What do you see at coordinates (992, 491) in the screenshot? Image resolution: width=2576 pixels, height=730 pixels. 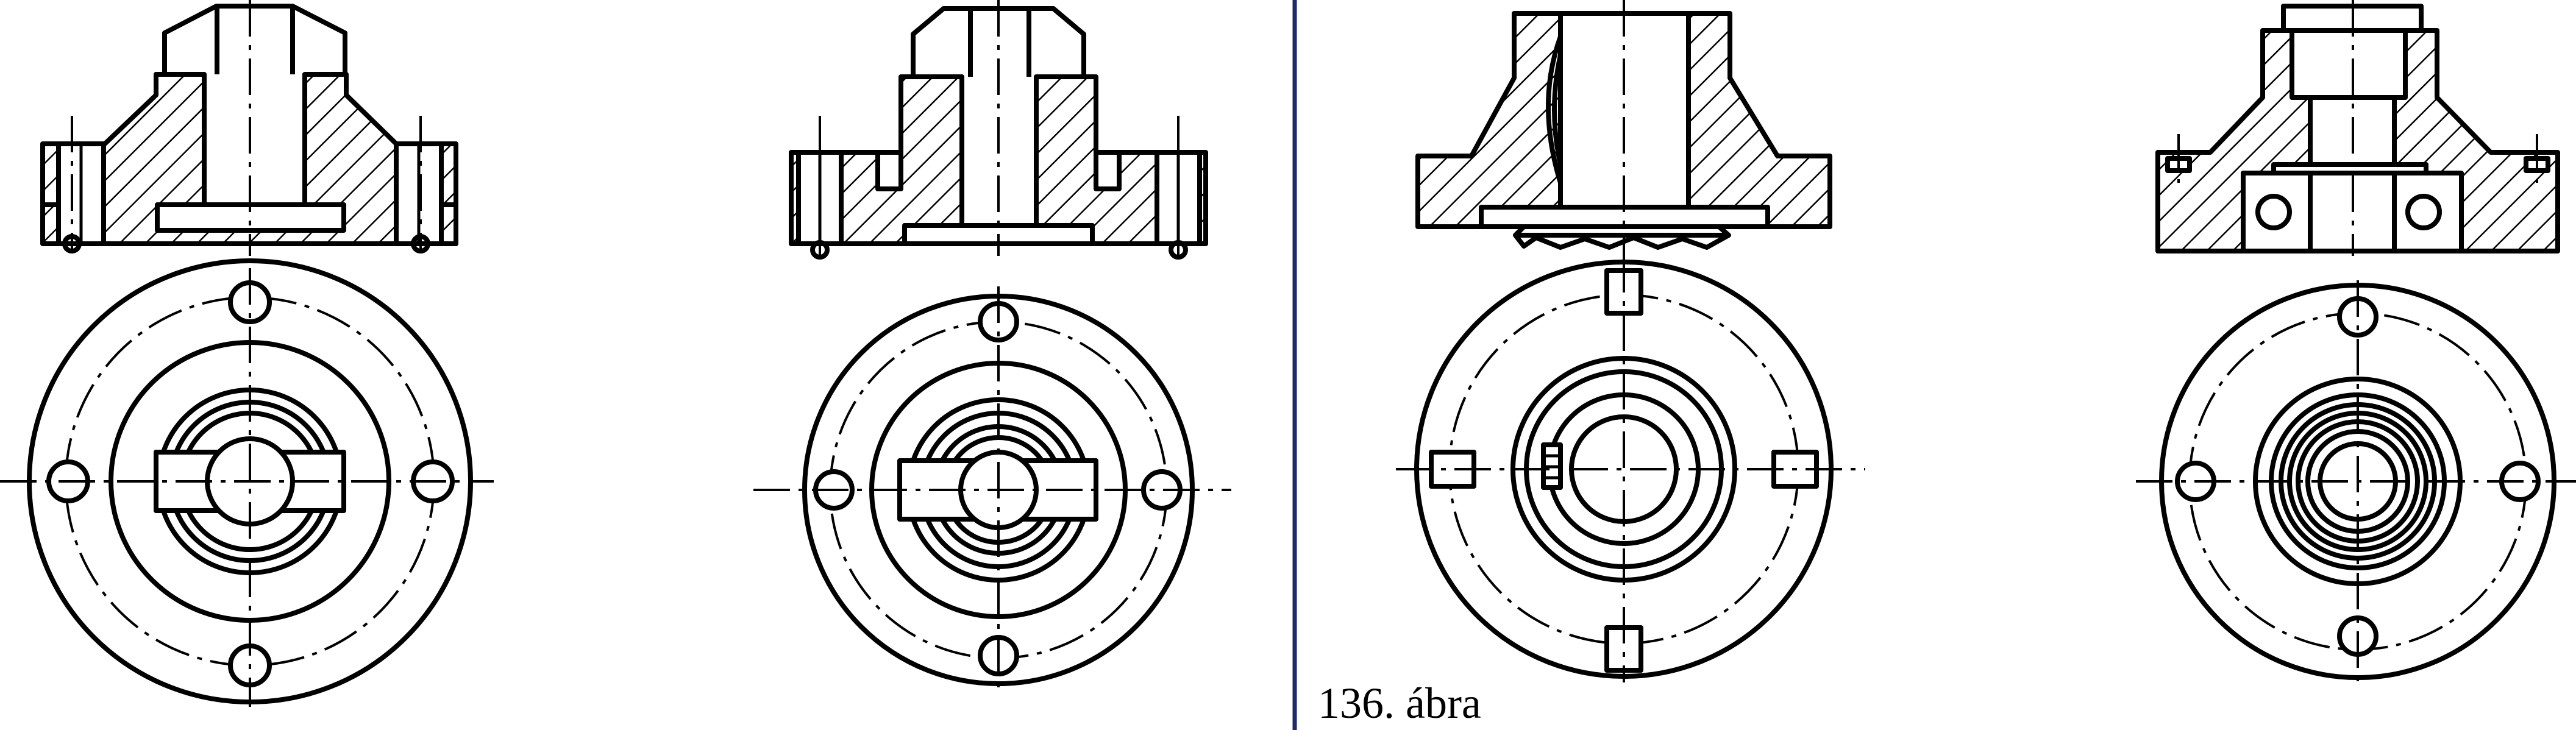 I see `panel-b-top-view` at bounding box center [992, 491].